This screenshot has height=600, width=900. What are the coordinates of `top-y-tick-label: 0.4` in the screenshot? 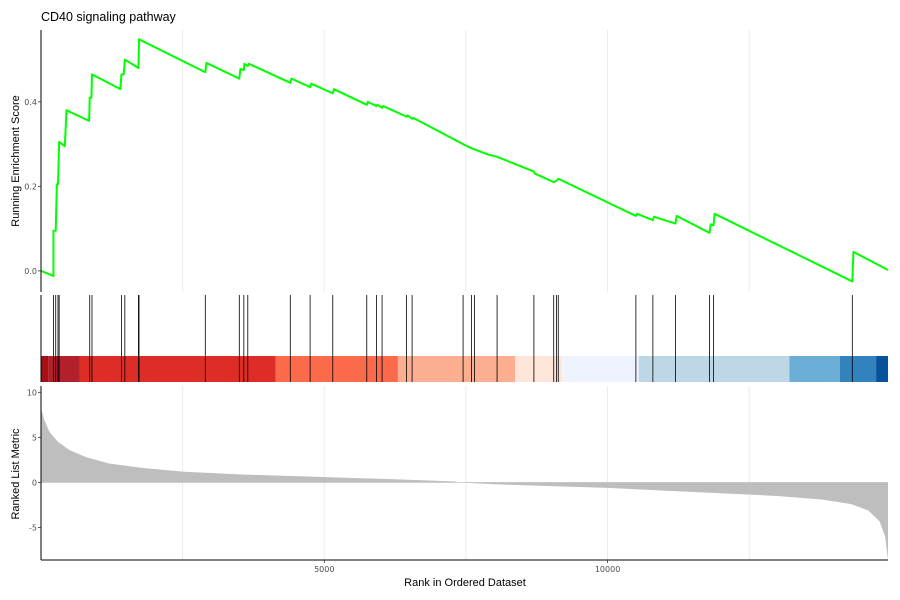 It's located at (30, 102).